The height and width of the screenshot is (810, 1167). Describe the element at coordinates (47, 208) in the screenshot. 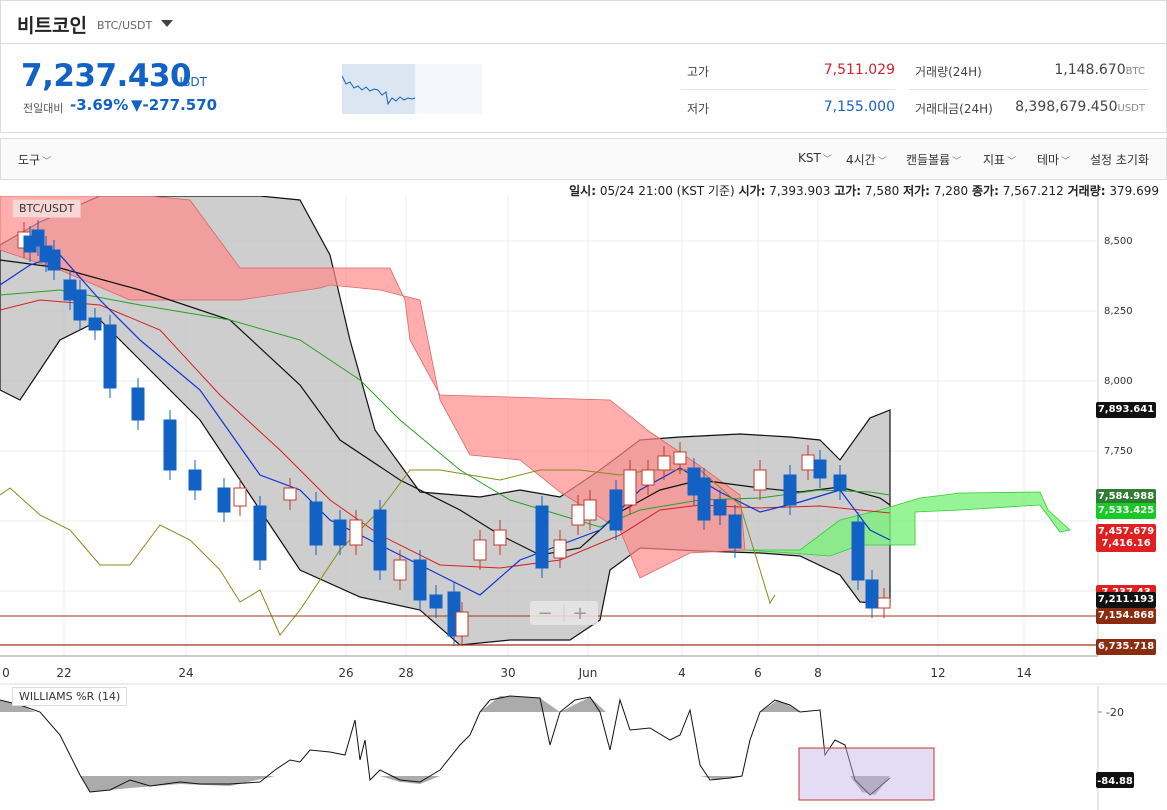

I see `main-series-legend: BTC/USDT` at that location.